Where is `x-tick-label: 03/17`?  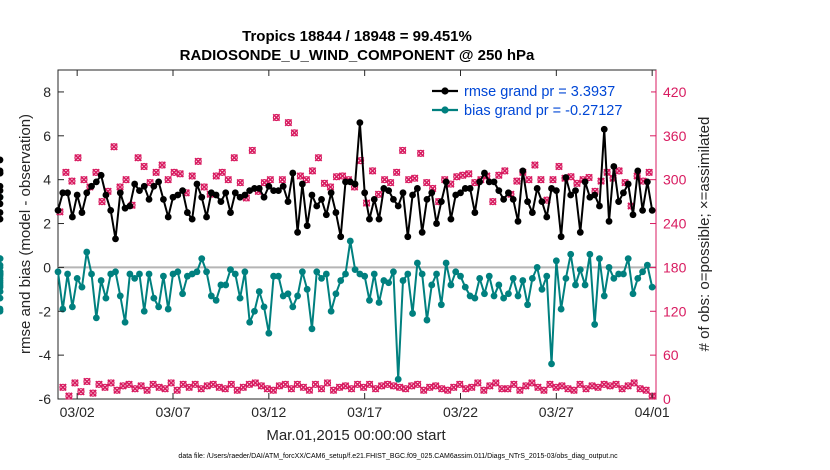 x-tick-label: 03/17 is located at coordinates (364, 412).